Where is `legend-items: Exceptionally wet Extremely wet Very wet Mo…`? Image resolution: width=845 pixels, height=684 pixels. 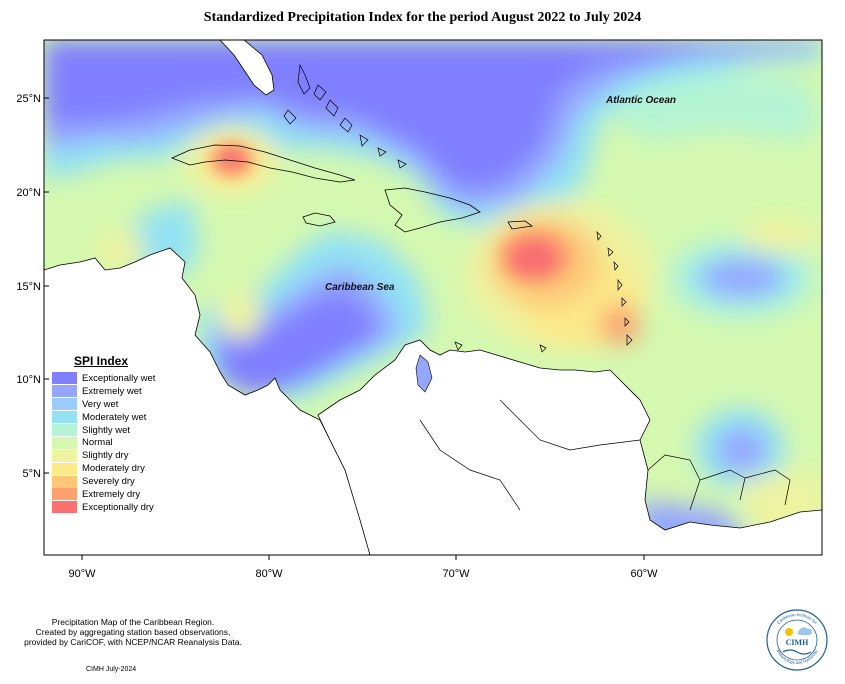
legend-items: Exceptionally wet Extremely wet Very wet Mo… is located at coordinates (119, 443).